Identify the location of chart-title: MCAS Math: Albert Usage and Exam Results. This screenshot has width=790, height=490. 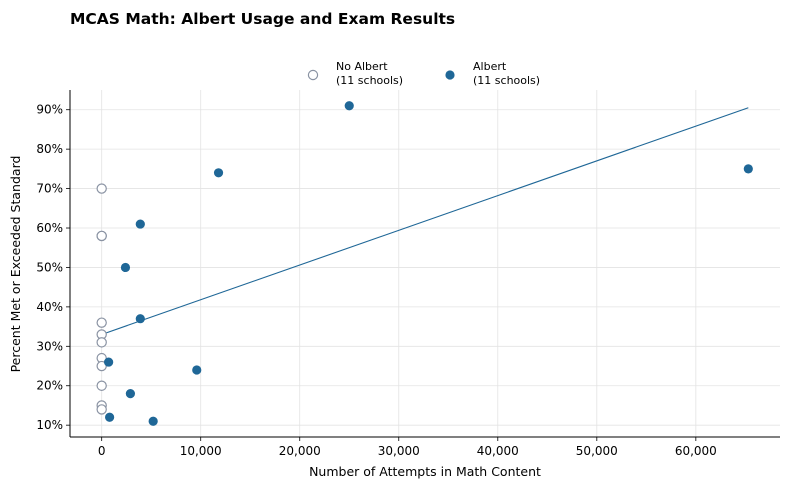
(262, 19).